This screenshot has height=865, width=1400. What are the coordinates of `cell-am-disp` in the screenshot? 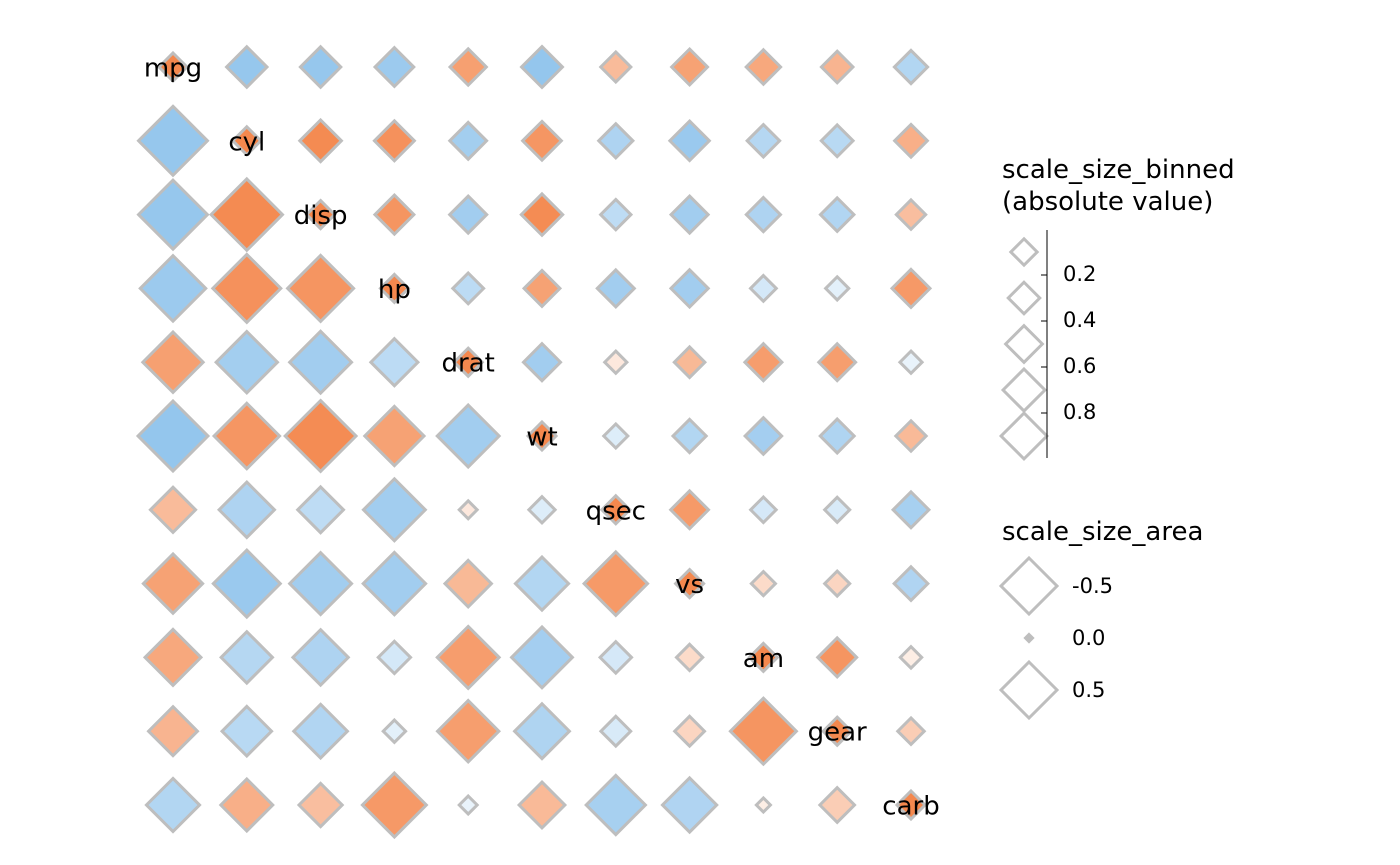 It's located at (320, 657).